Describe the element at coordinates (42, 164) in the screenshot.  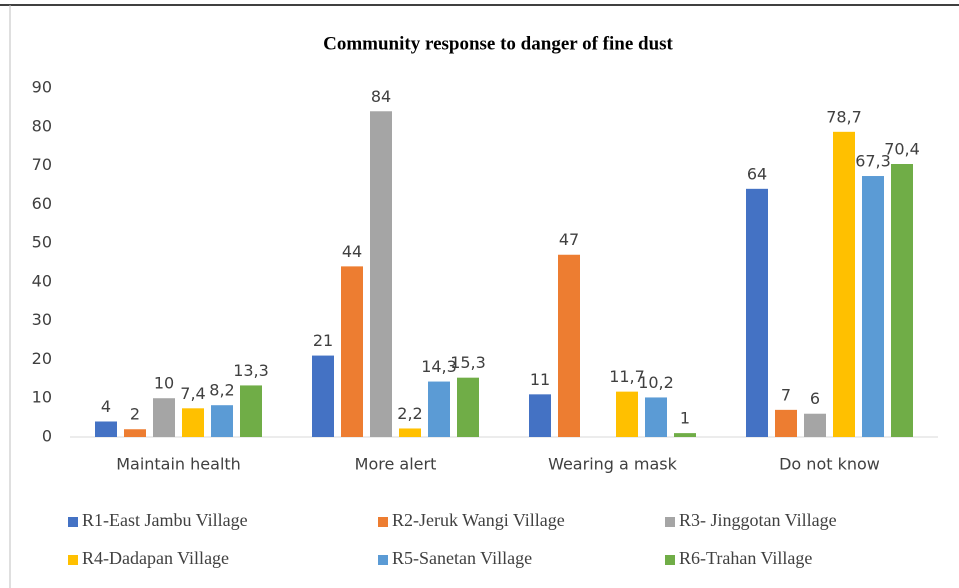
I see `y-tick-label: 70` at that location.